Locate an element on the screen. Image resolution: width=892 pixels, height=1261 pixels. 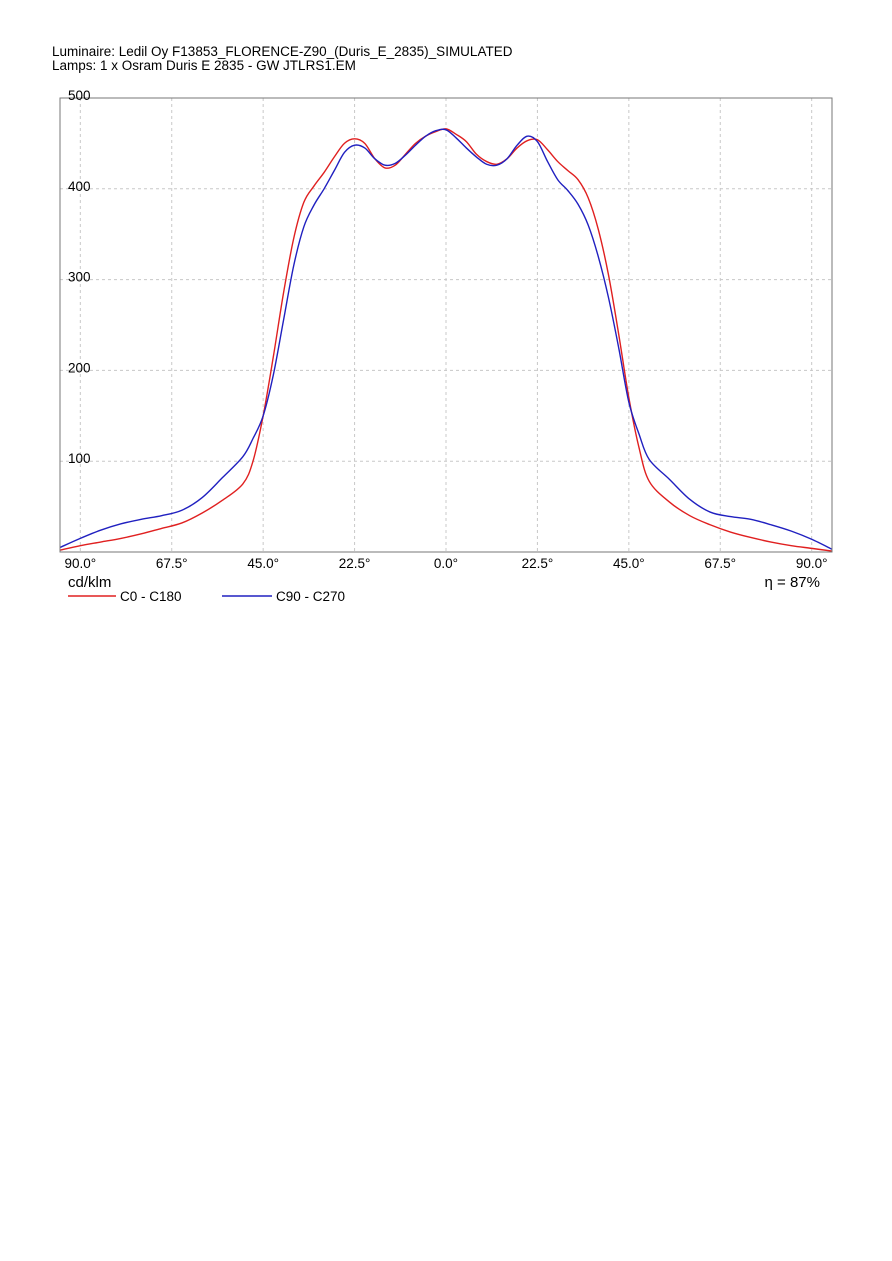
legend-label: C0 - C180 is located at coordinates (151, 596).